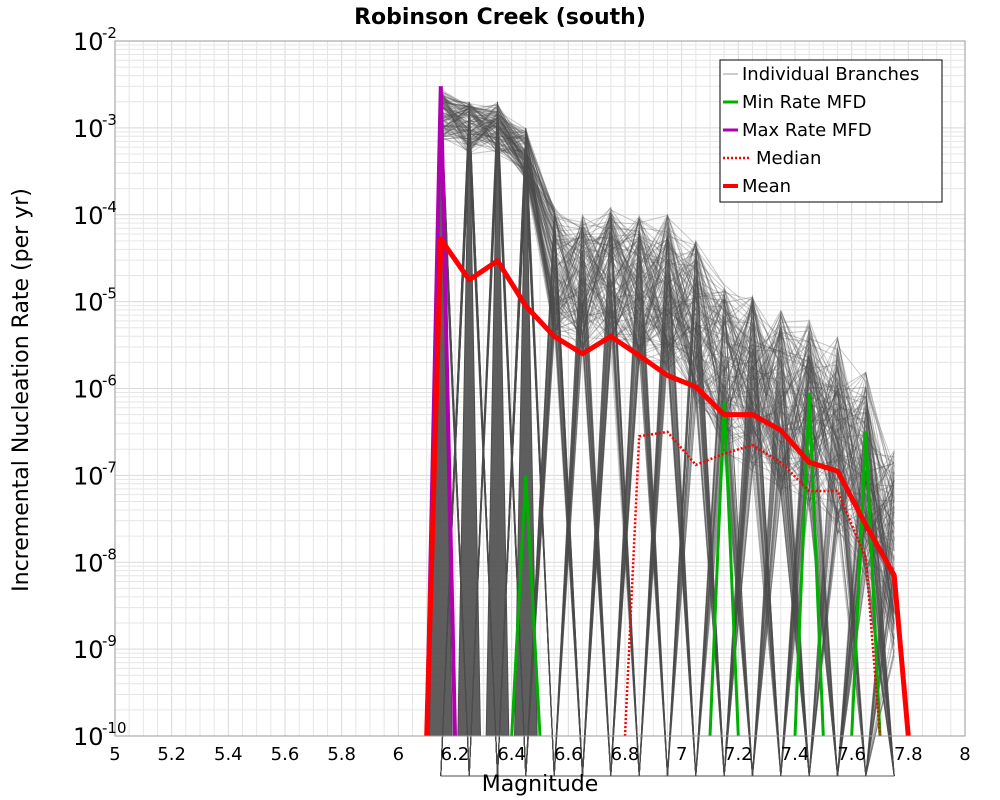 Image resolution: width=1000 pixels, height=800 pixels. I want to click on y-tick-exponent: -3, so click(109, 120).